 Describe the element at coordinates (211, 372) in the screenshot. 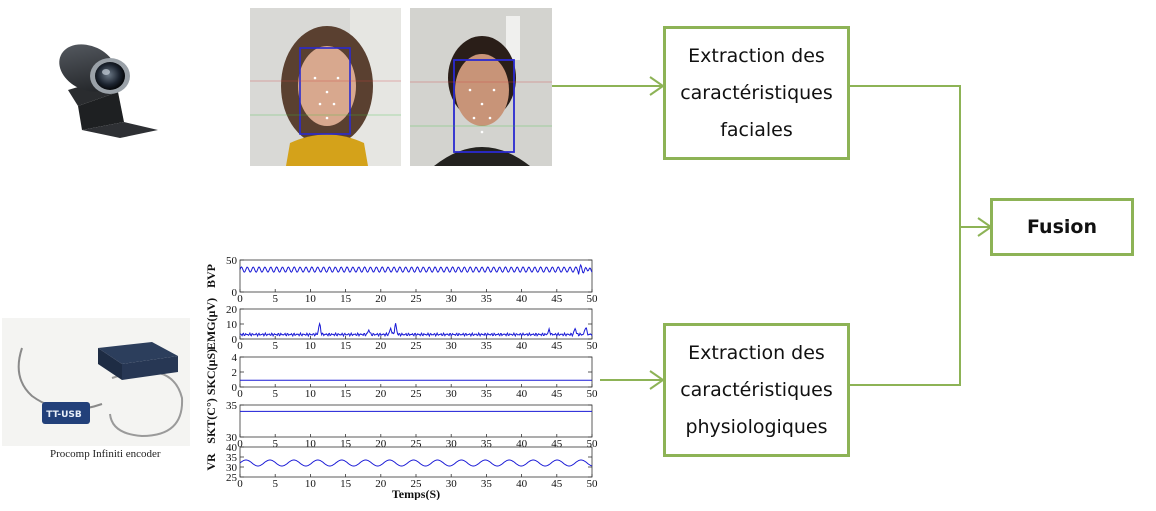

I see `y-axis-label: SKC(µS)` at that location.